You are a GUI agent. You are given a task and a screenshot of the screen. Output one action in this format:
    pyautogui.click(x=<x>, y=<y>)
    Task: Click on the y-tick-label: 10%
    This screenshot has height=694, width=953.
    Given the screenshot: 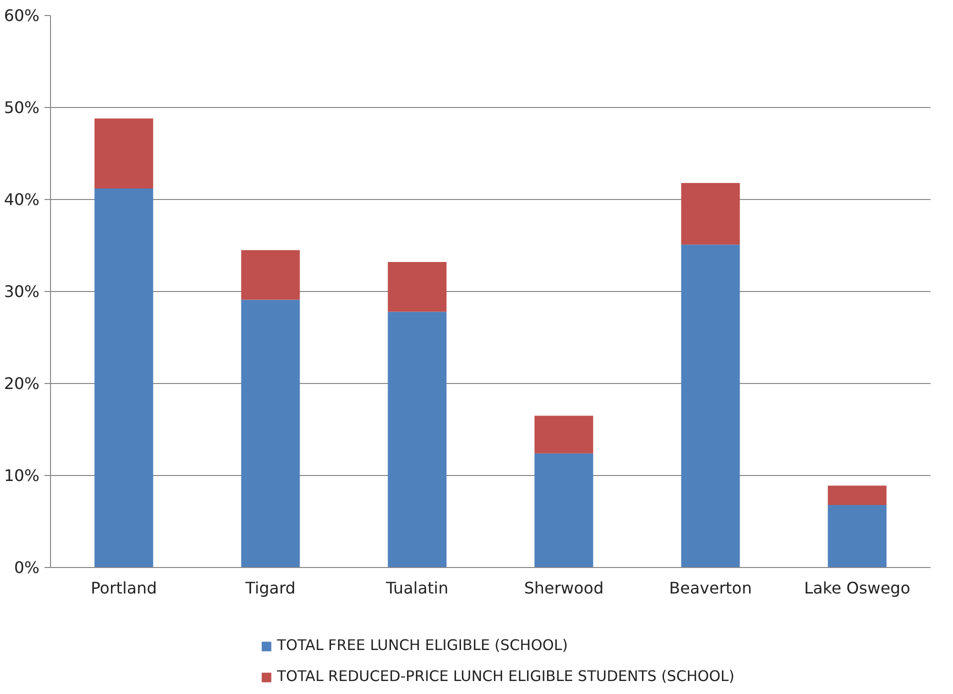 What is the action you would take?
    pyautogui.click(x=22, y=475)
    